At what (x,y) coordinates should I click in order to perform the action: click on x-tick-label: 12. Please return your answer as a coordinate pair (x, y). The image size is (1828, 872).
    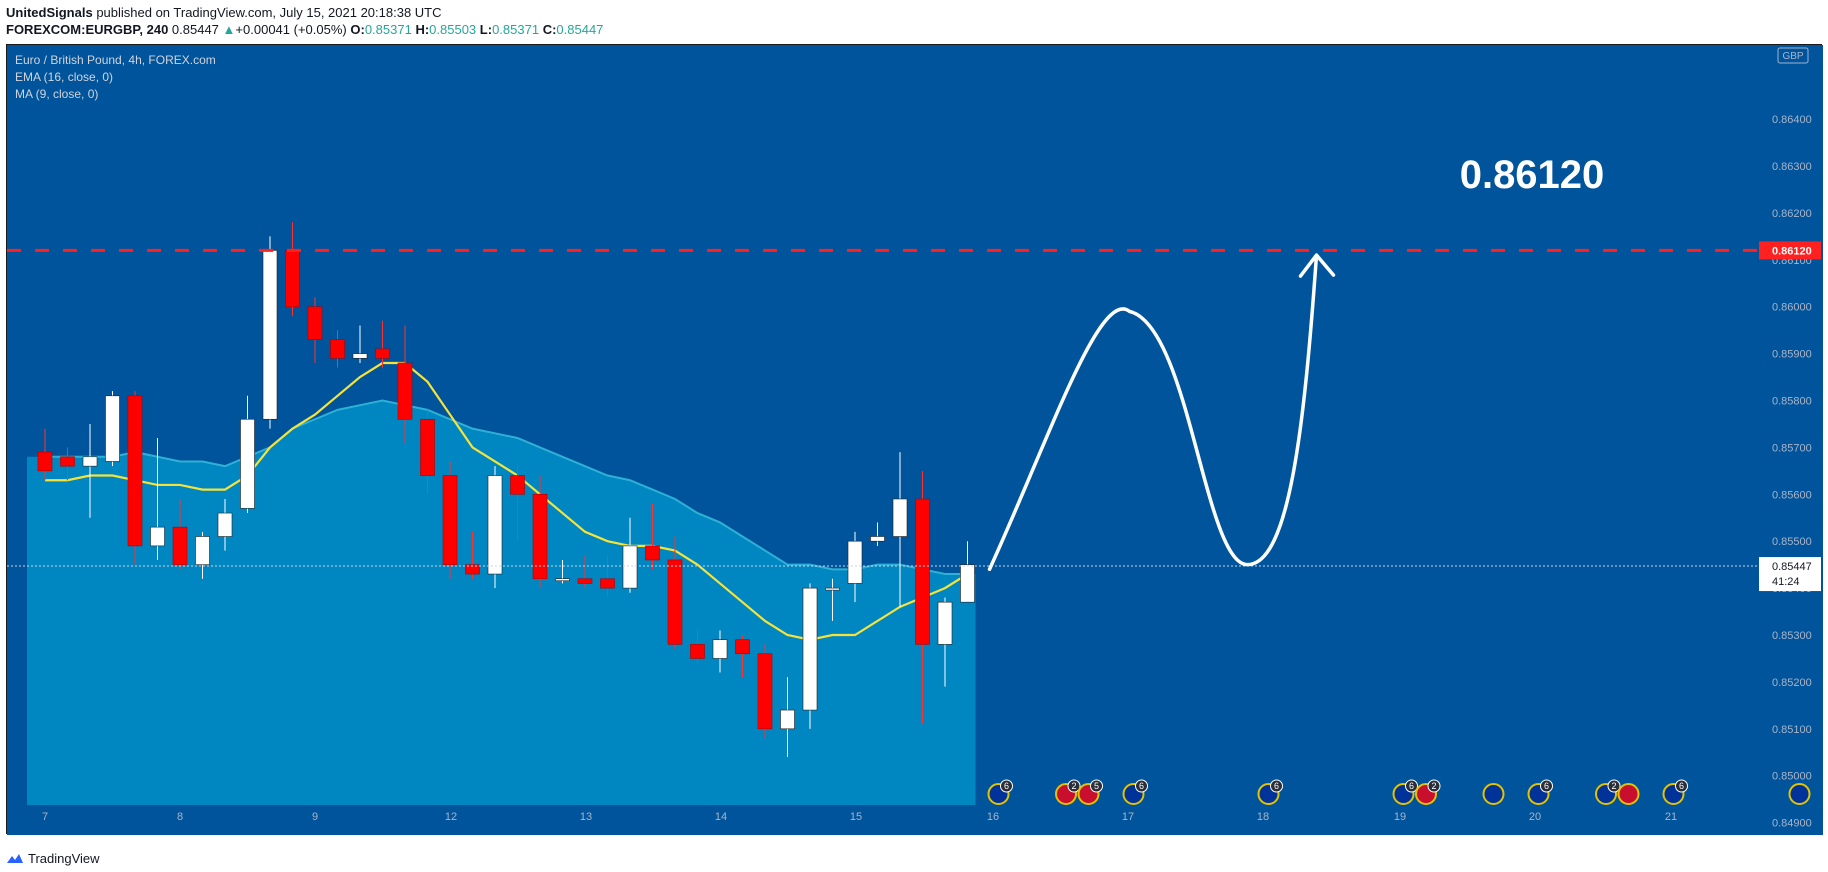
    Looking at the image, I should click on (451, 817).